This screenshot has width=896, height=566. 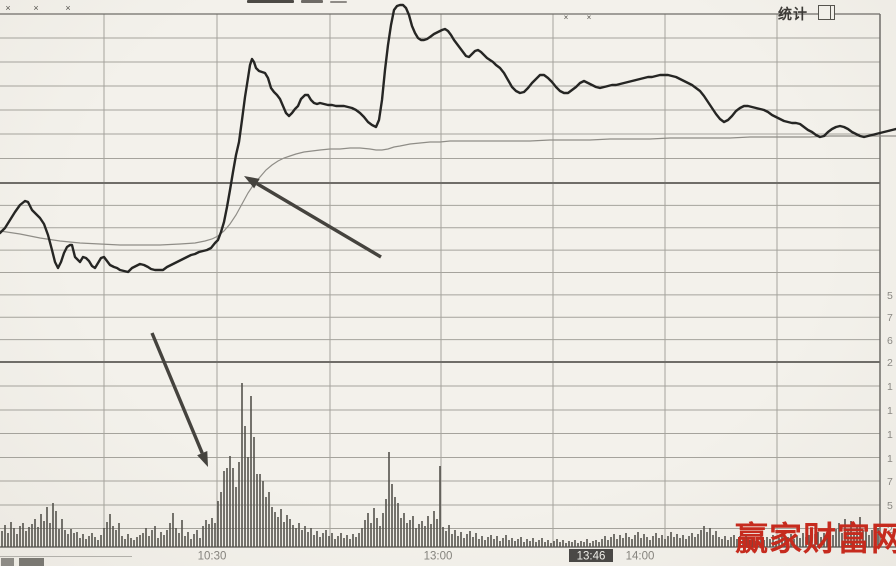 I want to click on cropped-title-fragment, so click(x=312, y=1).